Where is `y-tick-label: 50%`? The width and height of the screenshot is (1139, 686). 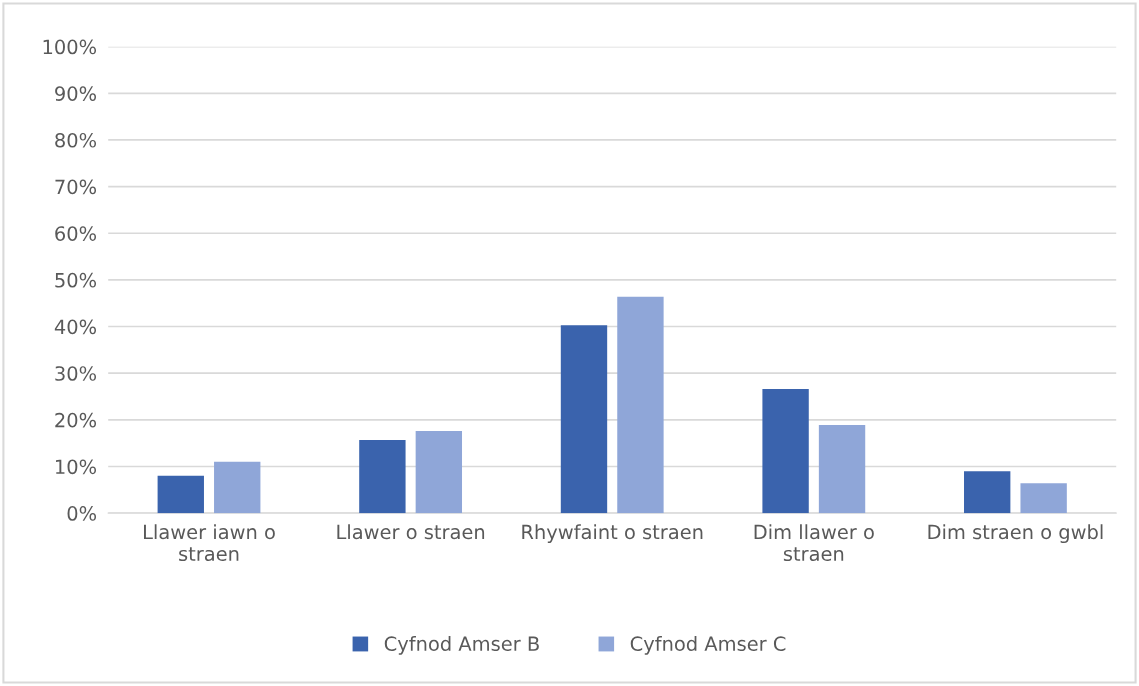 y-tick-label: 50% is located at coordinates (76, 280).